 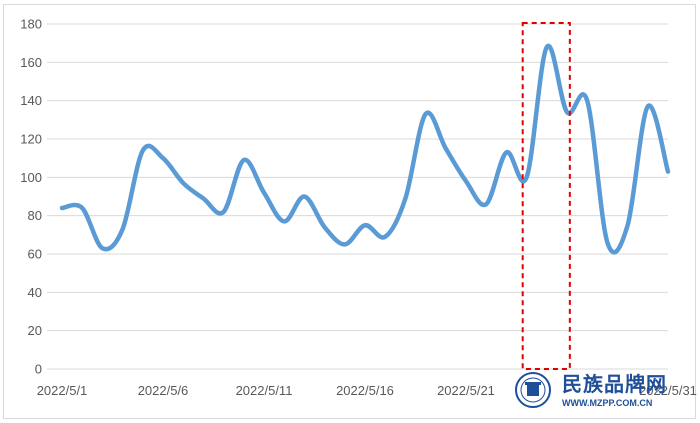 What do you see at coordinates (31, 139) in the screenshot?
I see `y-tick-label: 120` at bounding box center [31, 139].